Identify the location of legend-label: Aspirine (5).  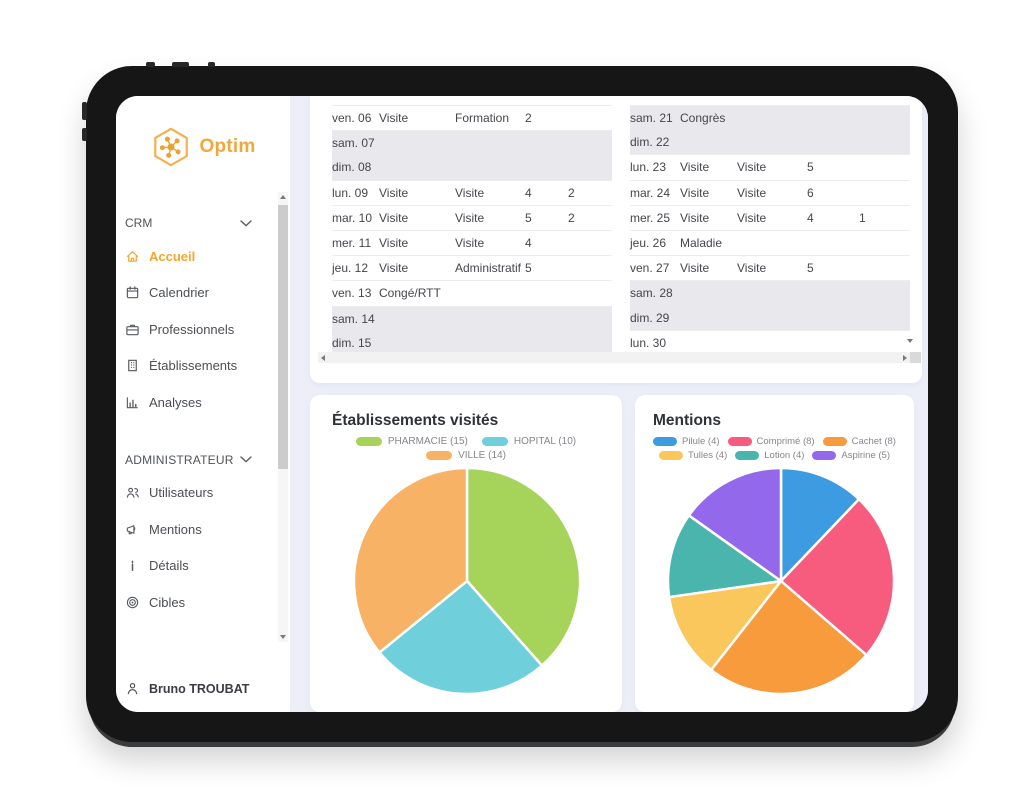
(865, 455).